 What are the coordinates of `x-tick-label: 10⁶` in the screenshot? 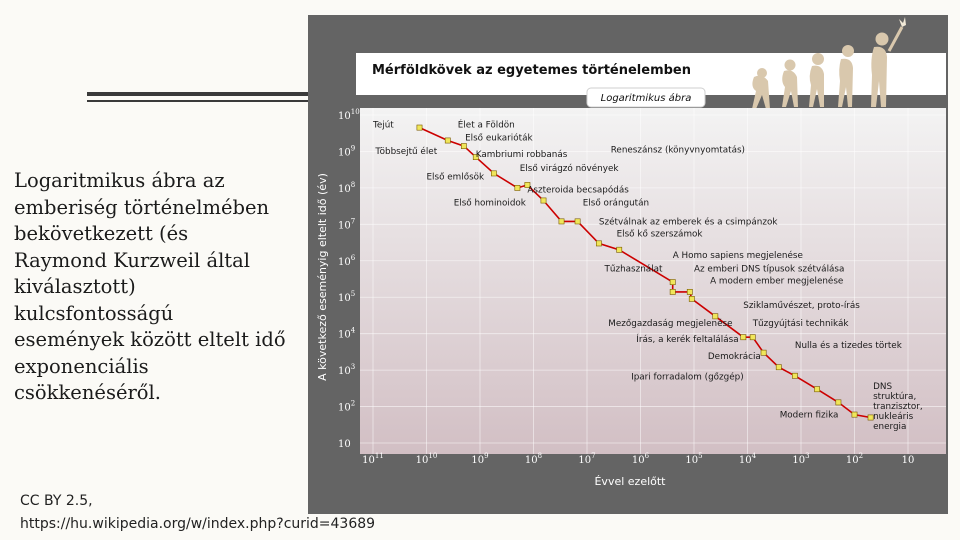 It's located at (641, 459).